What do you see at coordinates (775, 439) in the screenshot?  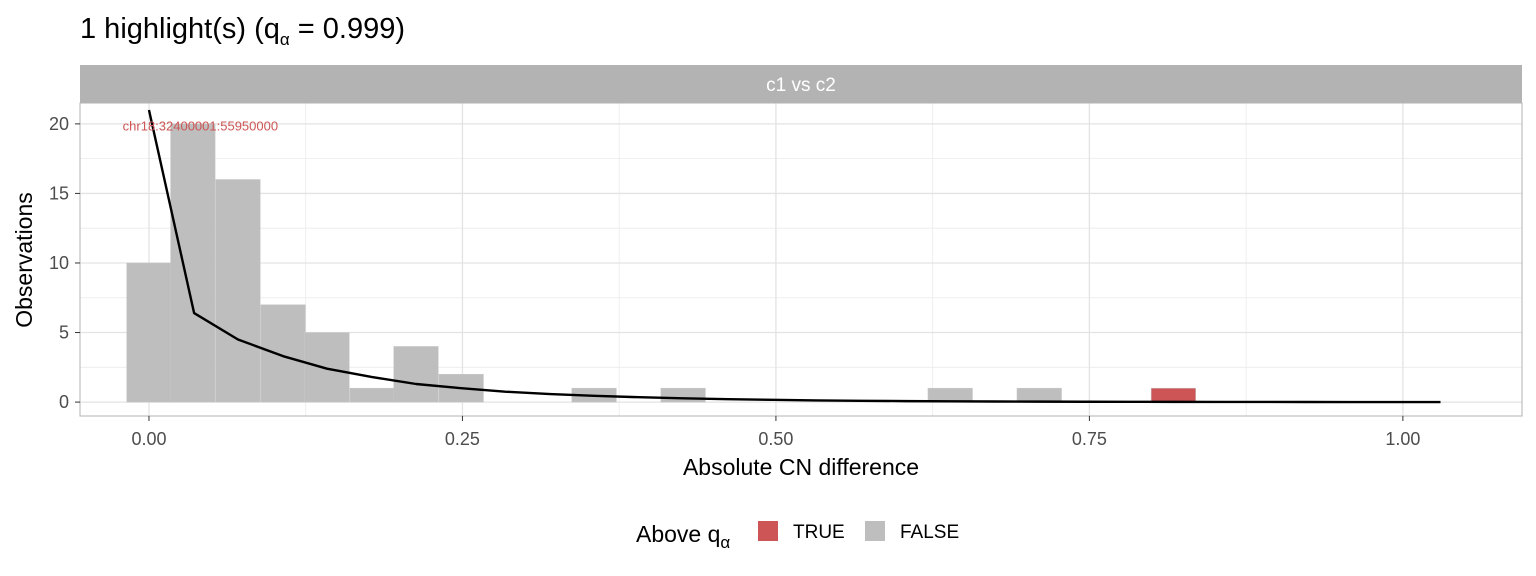 I see `x-tick-label: 0.50` at bounding box center [775, 439].